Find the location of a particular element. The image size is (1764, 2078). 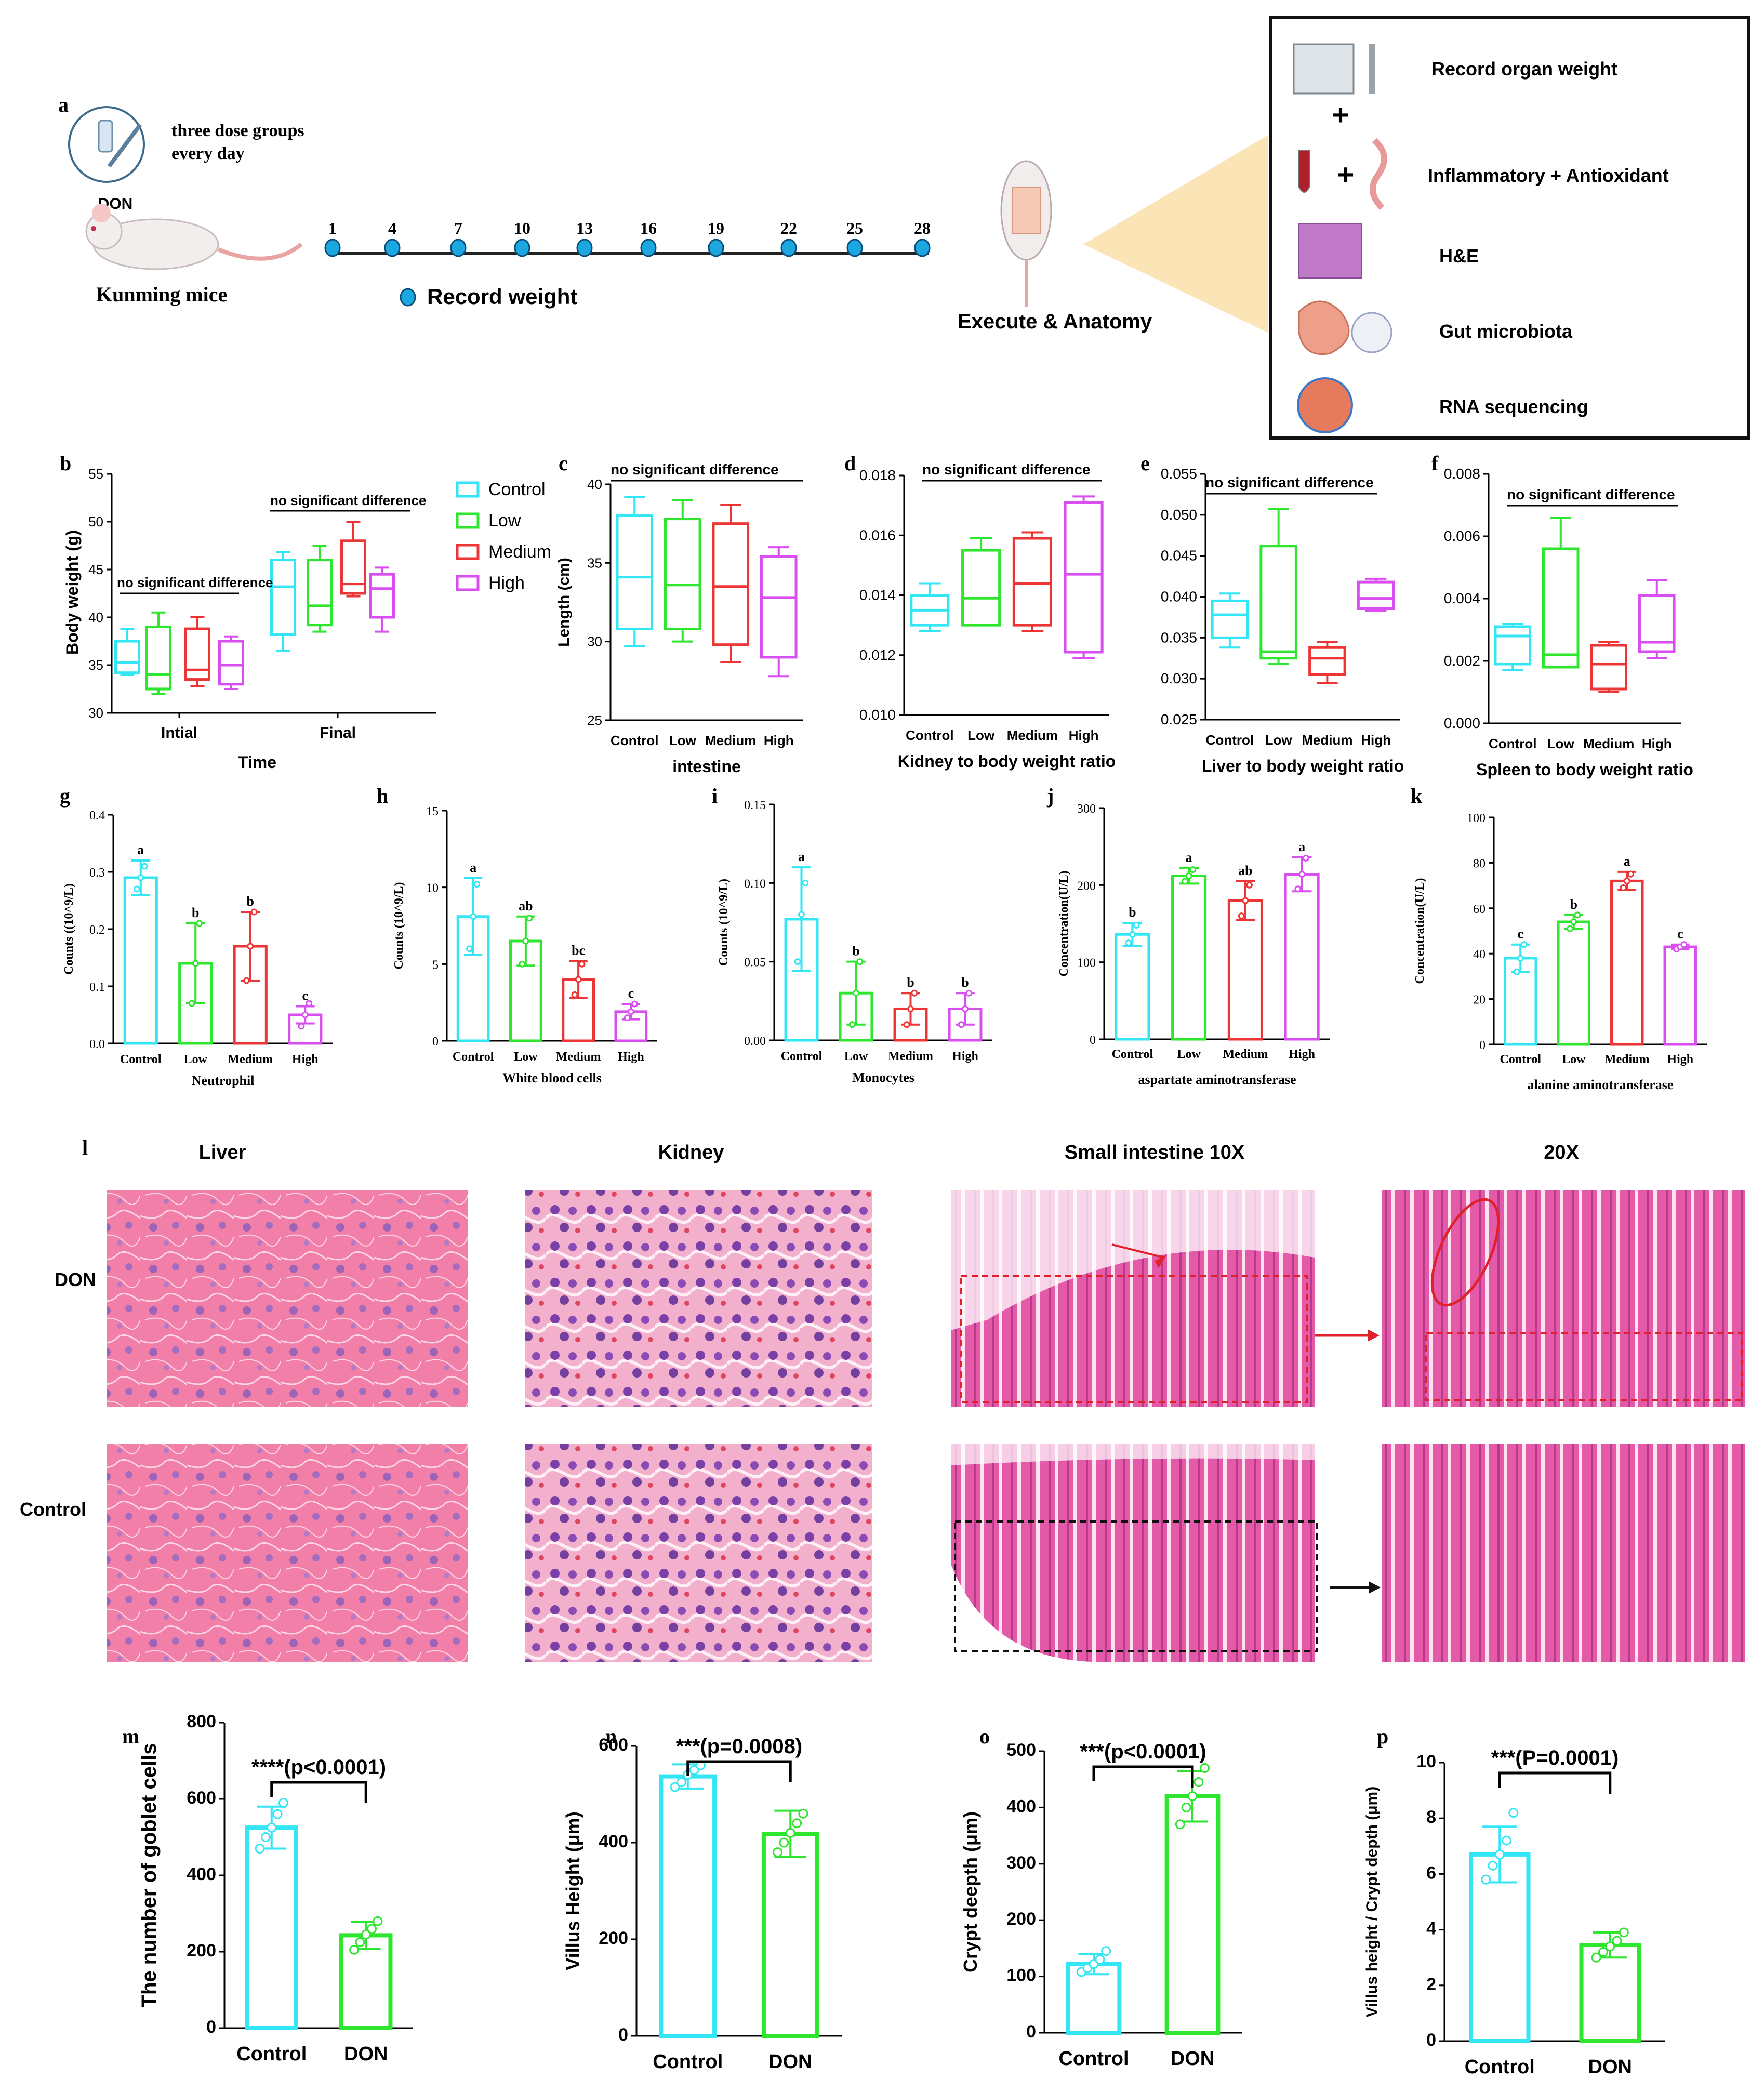

y-tick-label: 500 is located at coordinates (1021, 1750).